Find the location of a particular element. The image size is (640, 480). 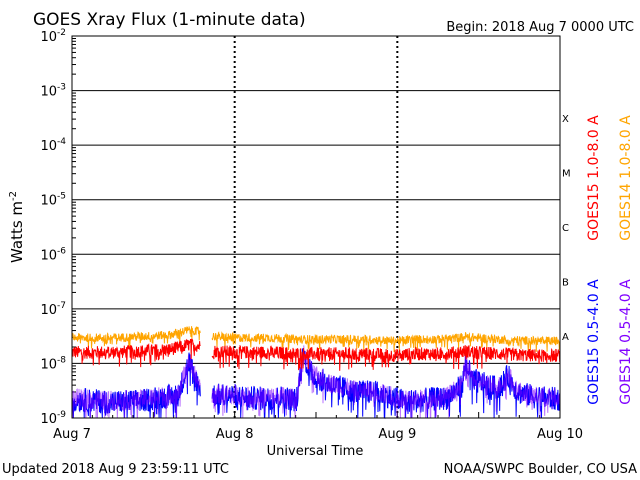

y-tick-label: 10⁻⁴ is located at coordinates (53, 145).